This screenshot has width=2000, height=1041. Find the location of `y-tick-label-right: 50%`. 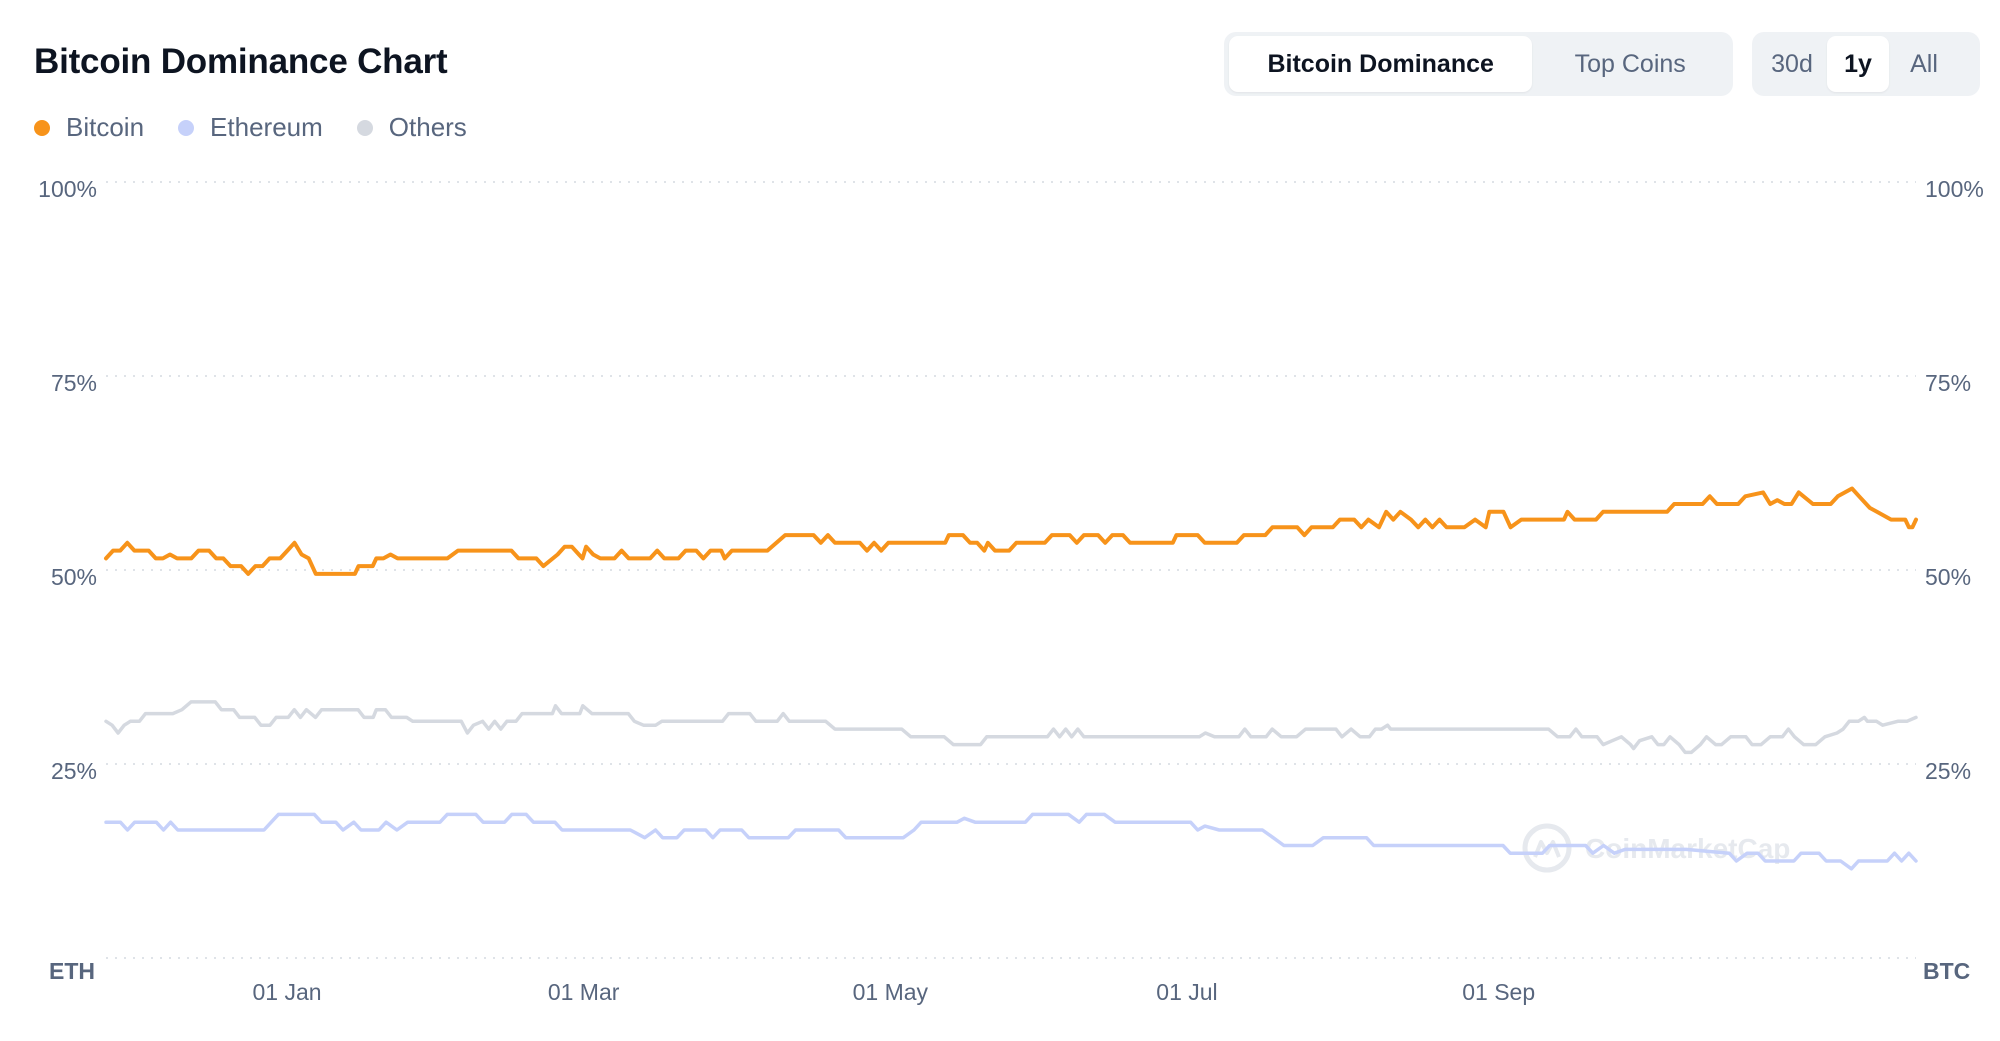

y-tick-label-right: 50% is located at coordinates (1948, 577).